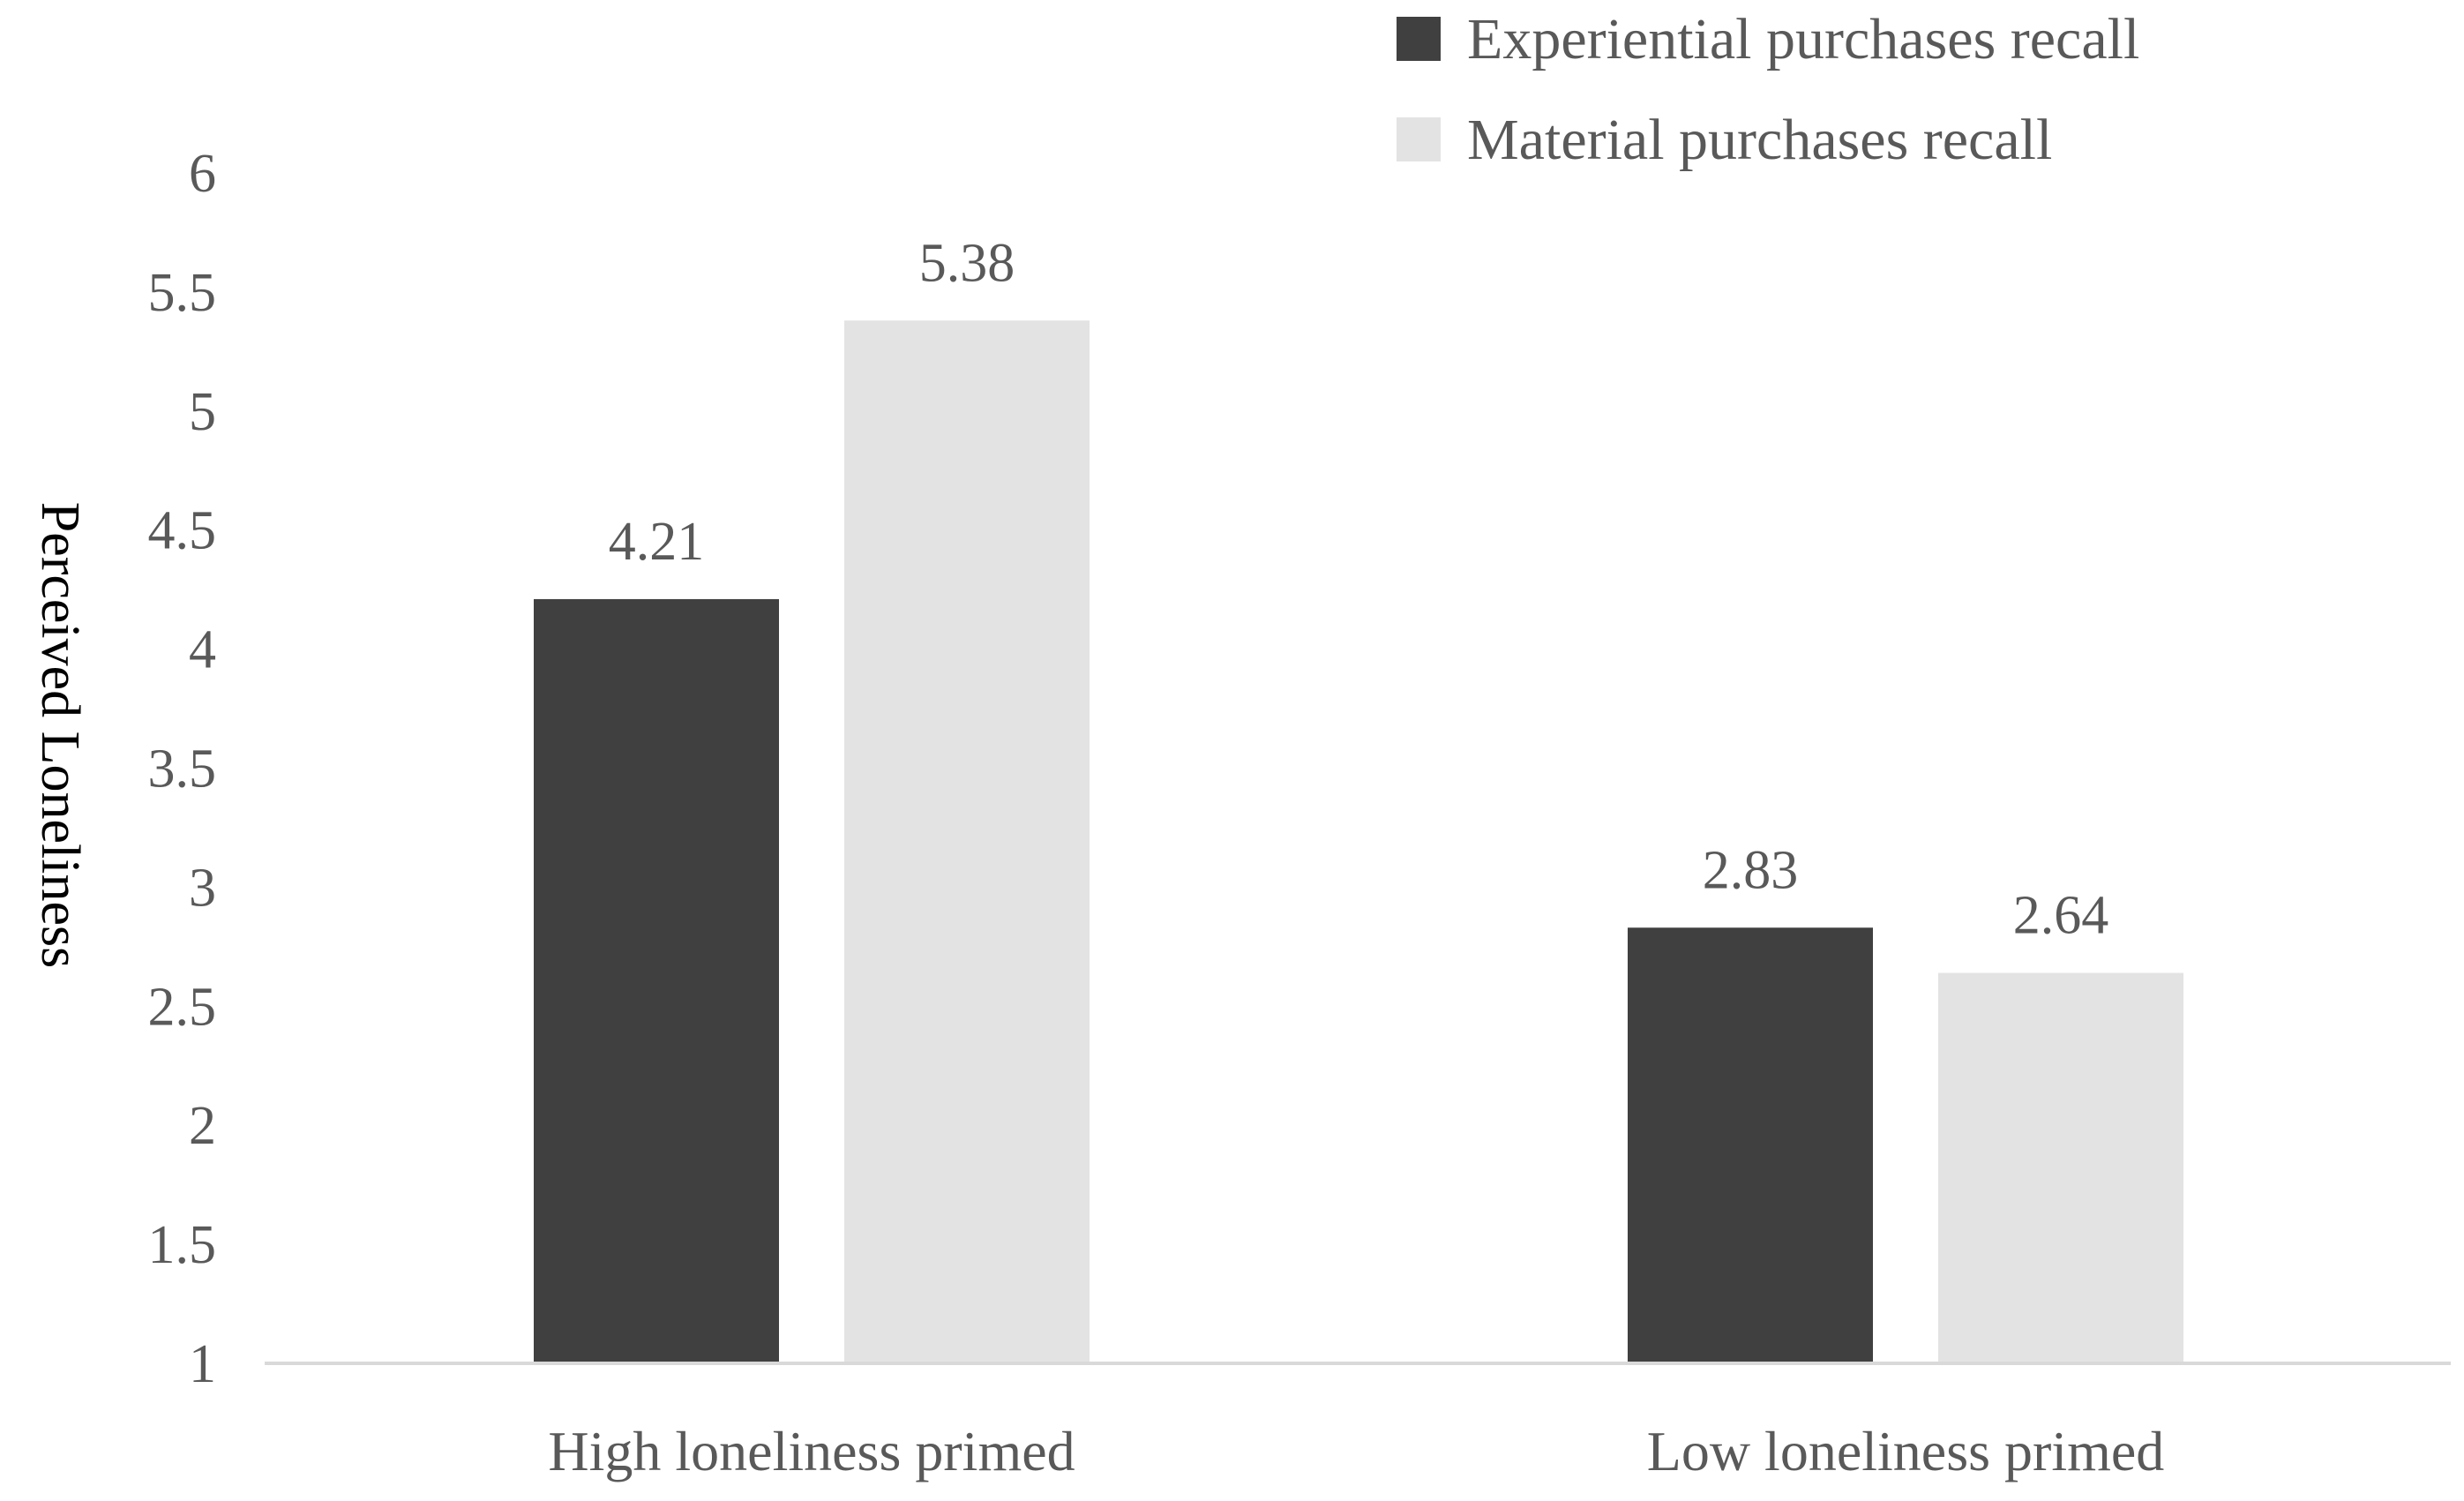  What do you see at coordinates (811, 1451) in the screenshot?
I see `x-tick-label: High loneliness primed` at bounding box center [811, 1451].